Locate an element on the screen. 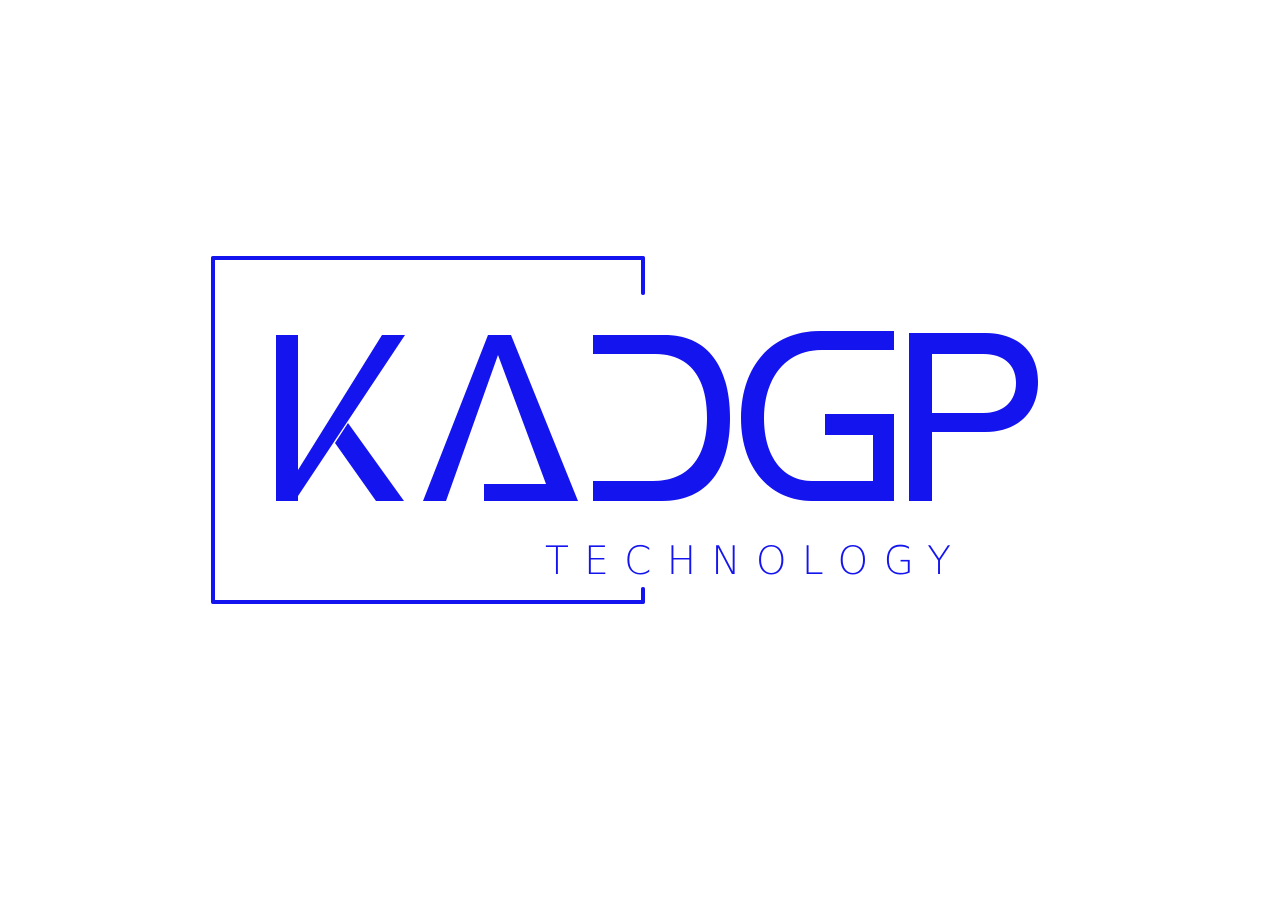  letter-a-body is located at coordinates (500, 418).